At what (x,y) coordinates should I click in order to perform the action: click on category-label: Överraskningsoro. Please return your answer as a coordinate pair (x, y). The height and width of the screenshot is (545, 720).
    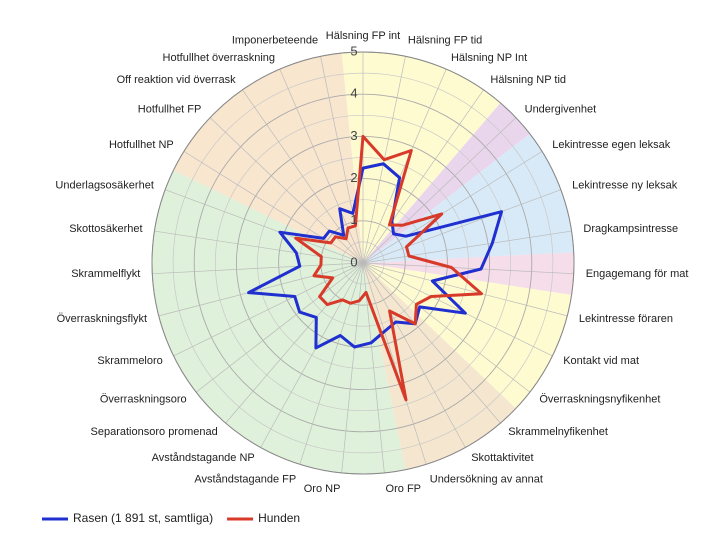
    Looking at the image, I should click on (143, 399).